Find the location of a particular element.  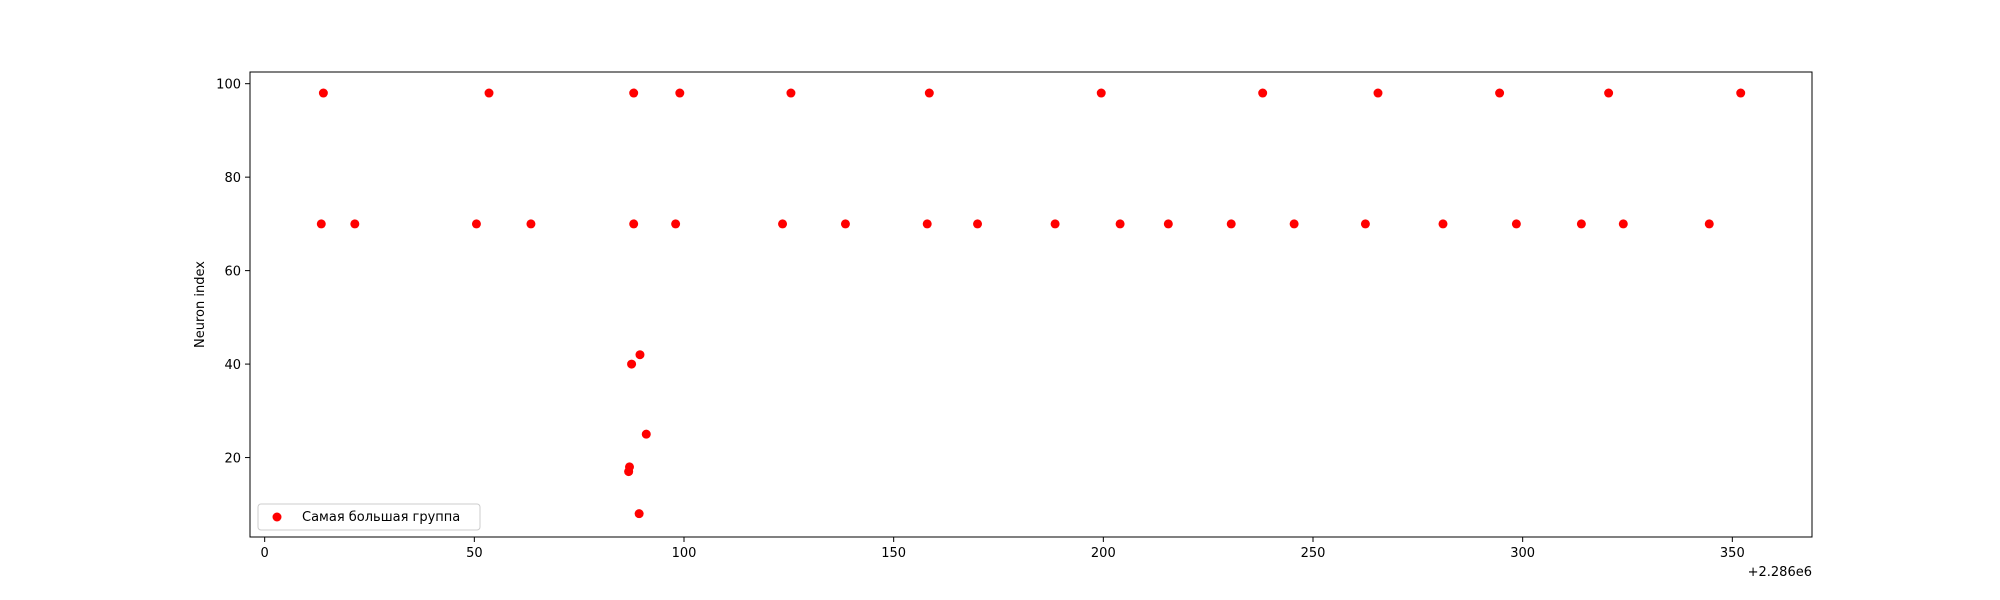

y-axis: 20 40 60 80 100 is located at coordinates (233, 272).